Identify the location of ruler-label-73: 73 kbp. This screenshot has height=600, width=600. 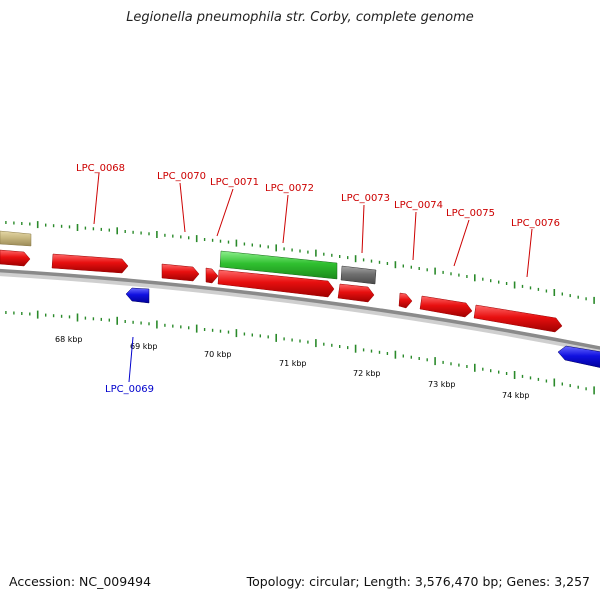
(442, 384).